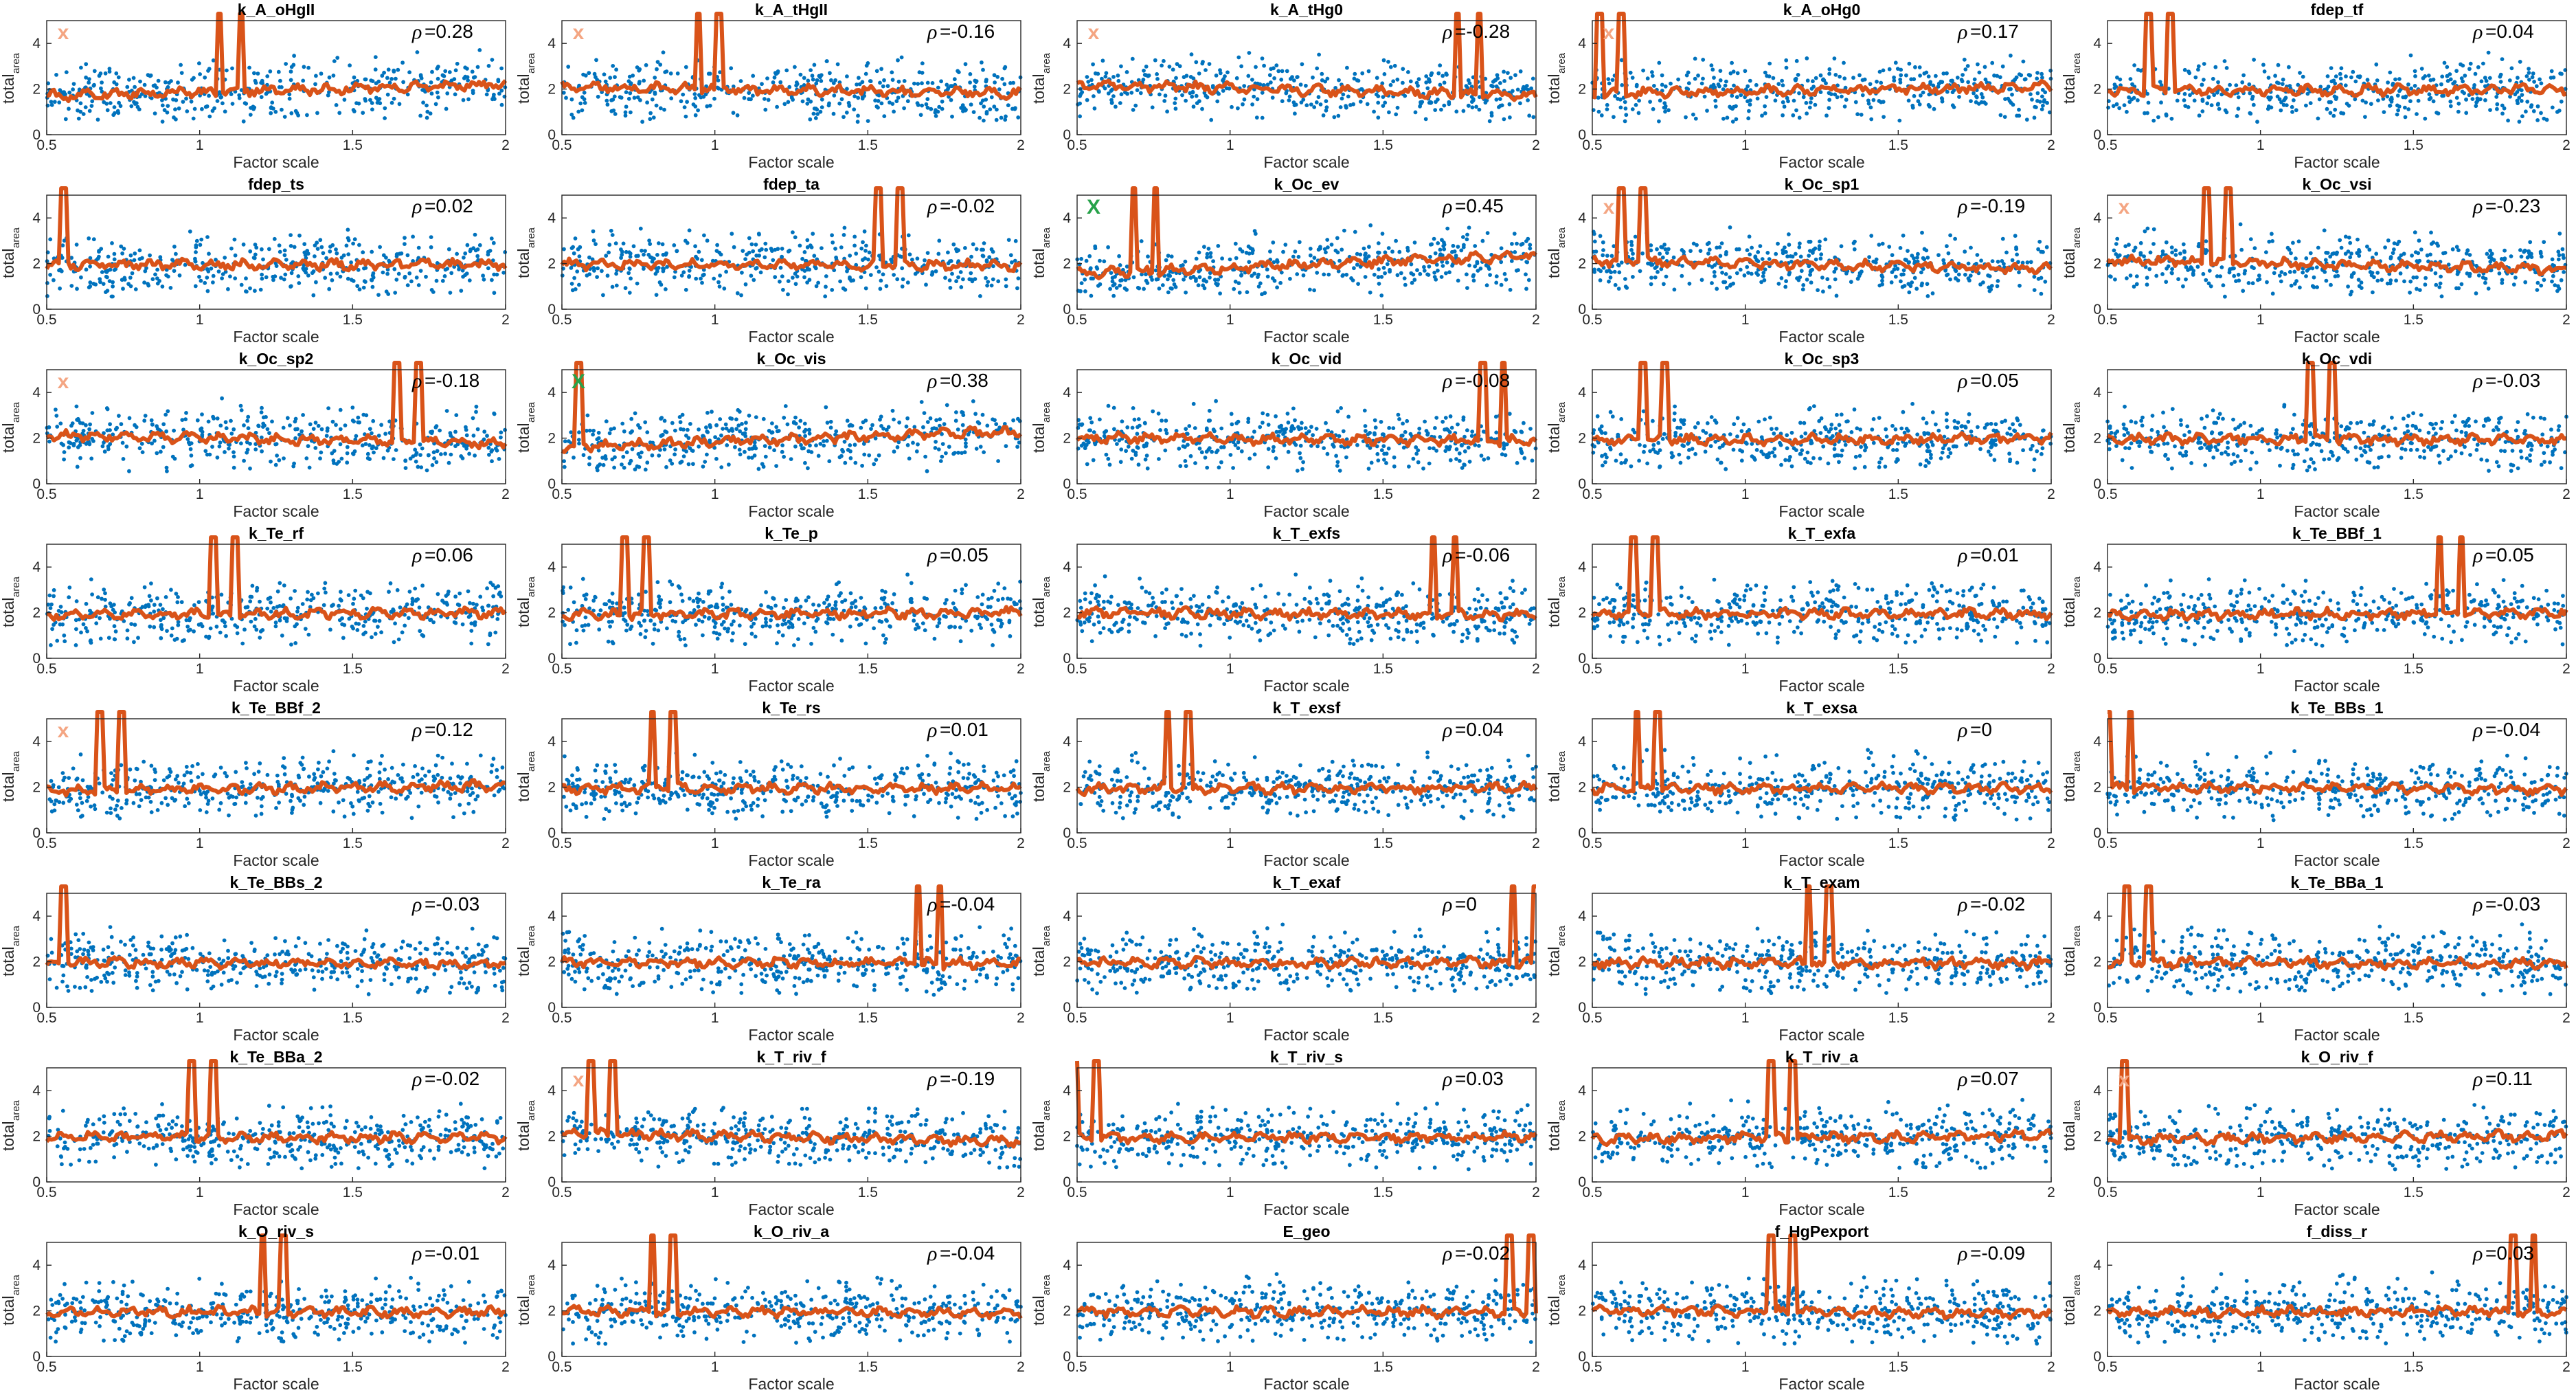 The height and width of the screenshot is (1397, 2576). What do you see at coordinates (8, 438) in the screenshot?
I see `y-axis-label-main: total` at bounding box center [8, 438].